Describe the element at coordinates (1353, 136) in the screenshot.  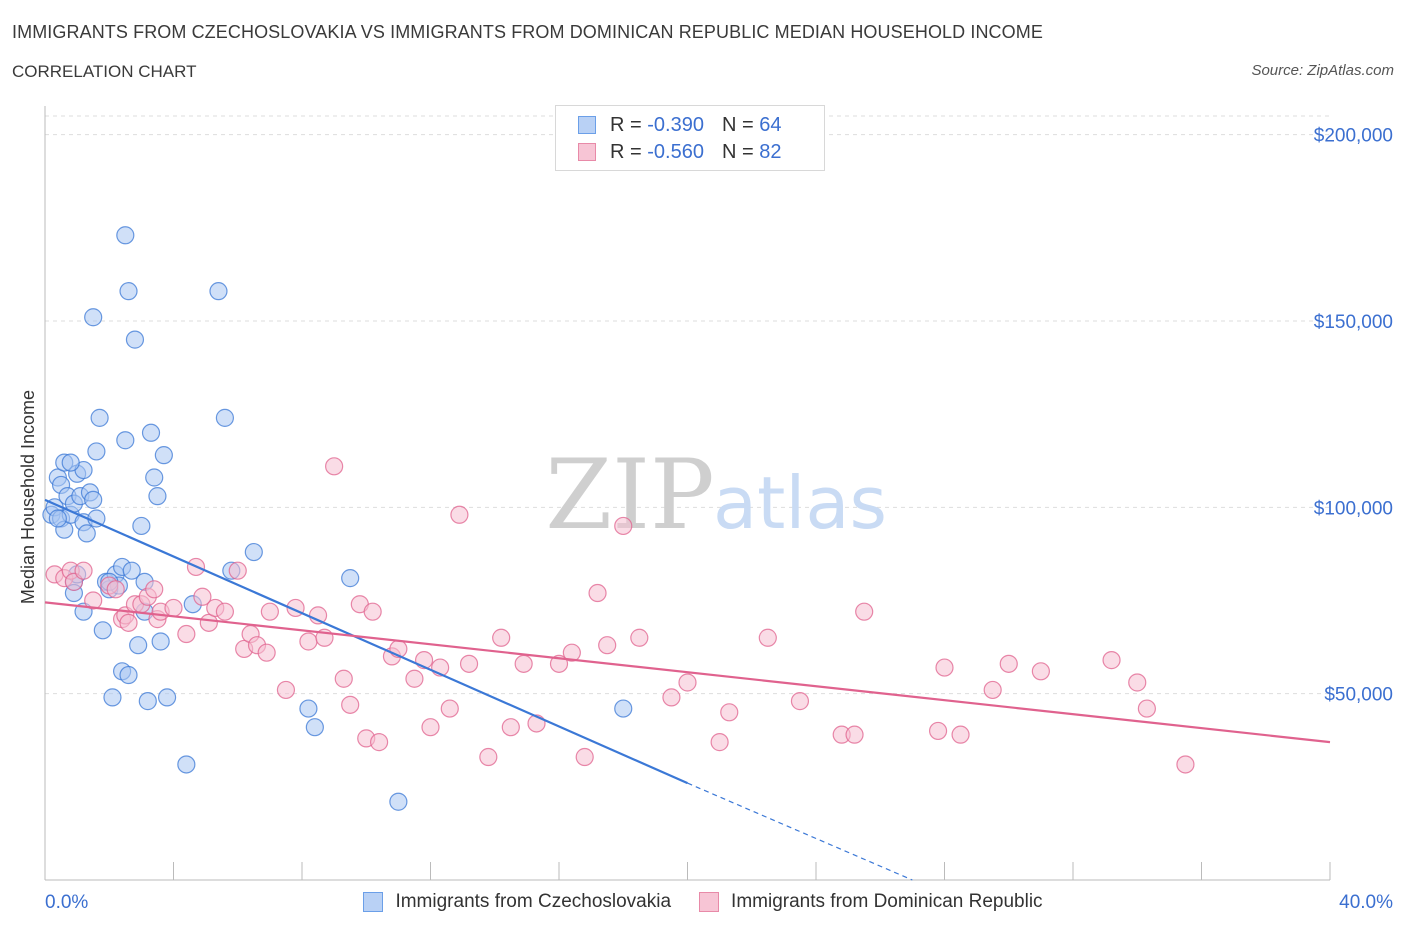
I see `y-tick-label: $200,000` at that location.